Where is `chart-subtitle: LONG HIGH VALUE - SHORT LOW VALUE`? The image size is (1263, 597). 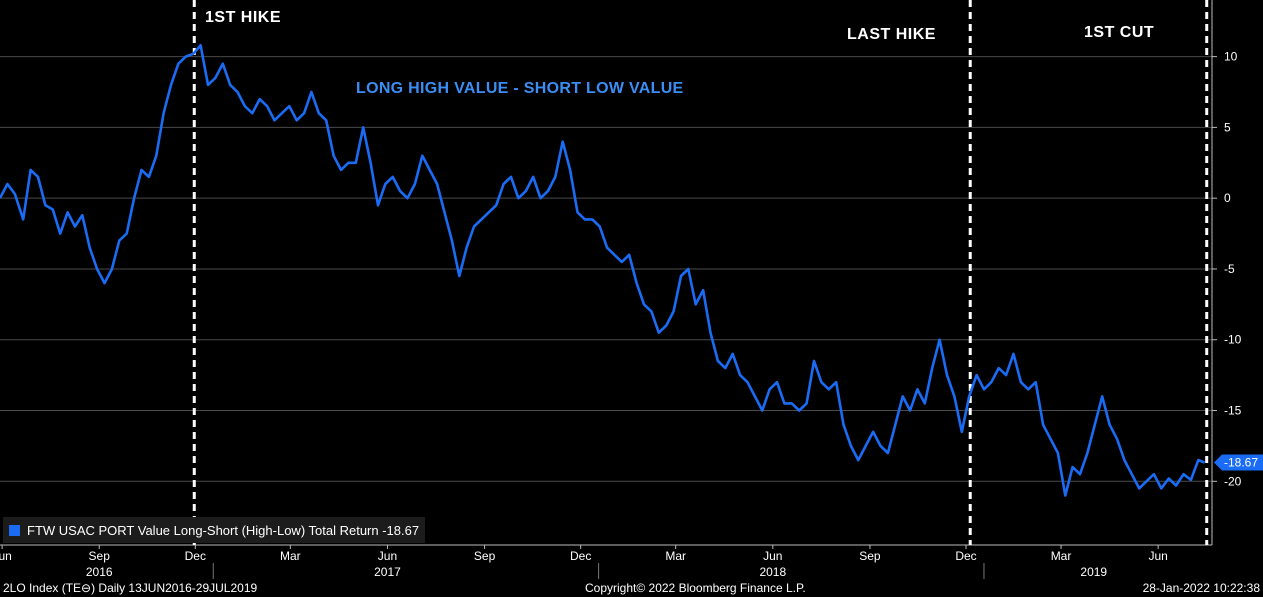 chart-subtitle: LONG HIGH VALUE - SHORT LOW VALUE is located at coordinates (520, 88).